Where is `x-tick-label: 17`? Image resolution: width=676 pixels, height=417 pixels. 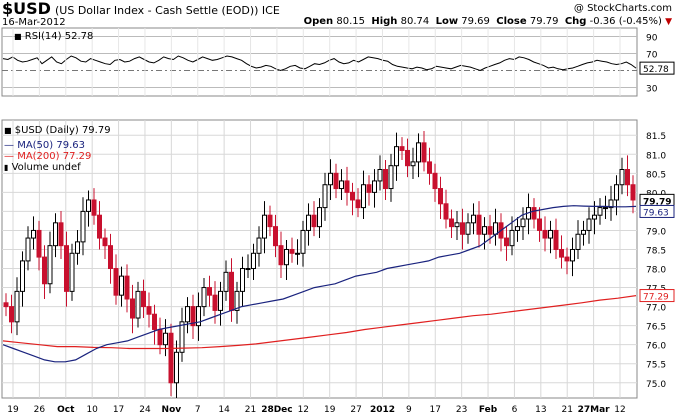
x-tick-label: 17 is located at coordinates (435, 410).